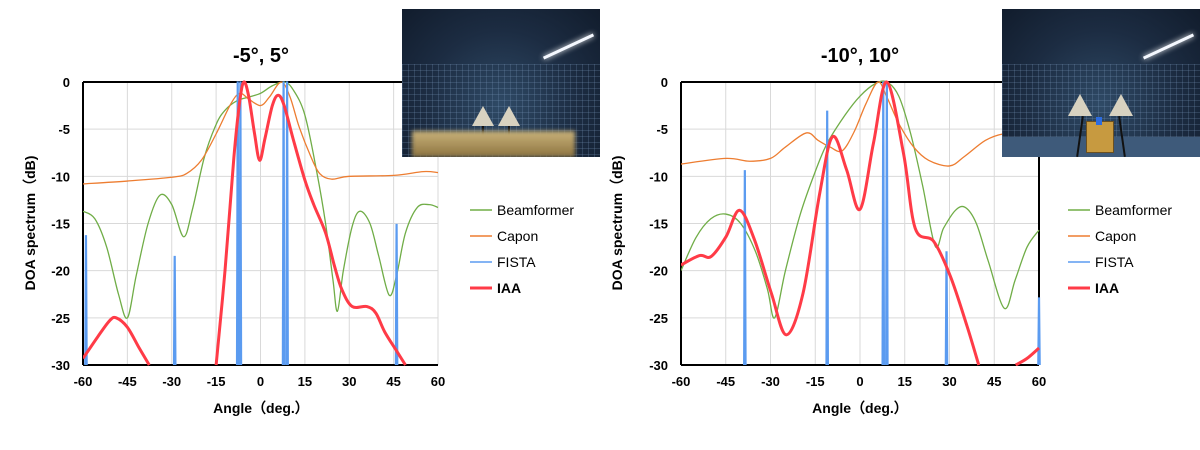 This screenshot has width=1200, height=450. Describe the element at coordinates (501, 83) in the screenshot. I see `inset-photo-left` at that location.